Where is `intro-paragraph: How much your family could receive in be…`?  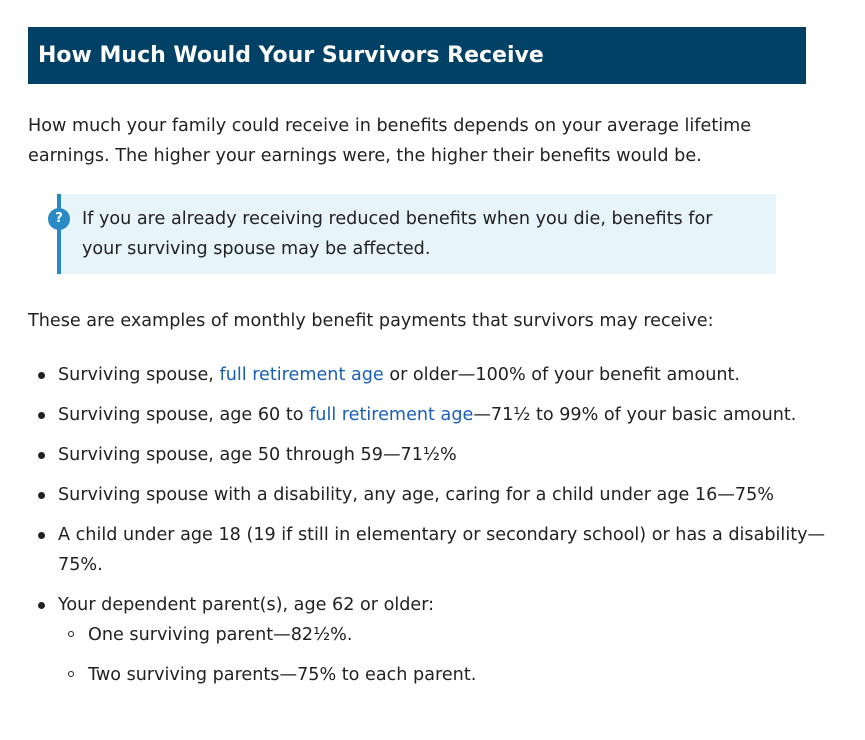
intro-paragraph: How much your family could receive in be… is located at coordinates (390, 141).